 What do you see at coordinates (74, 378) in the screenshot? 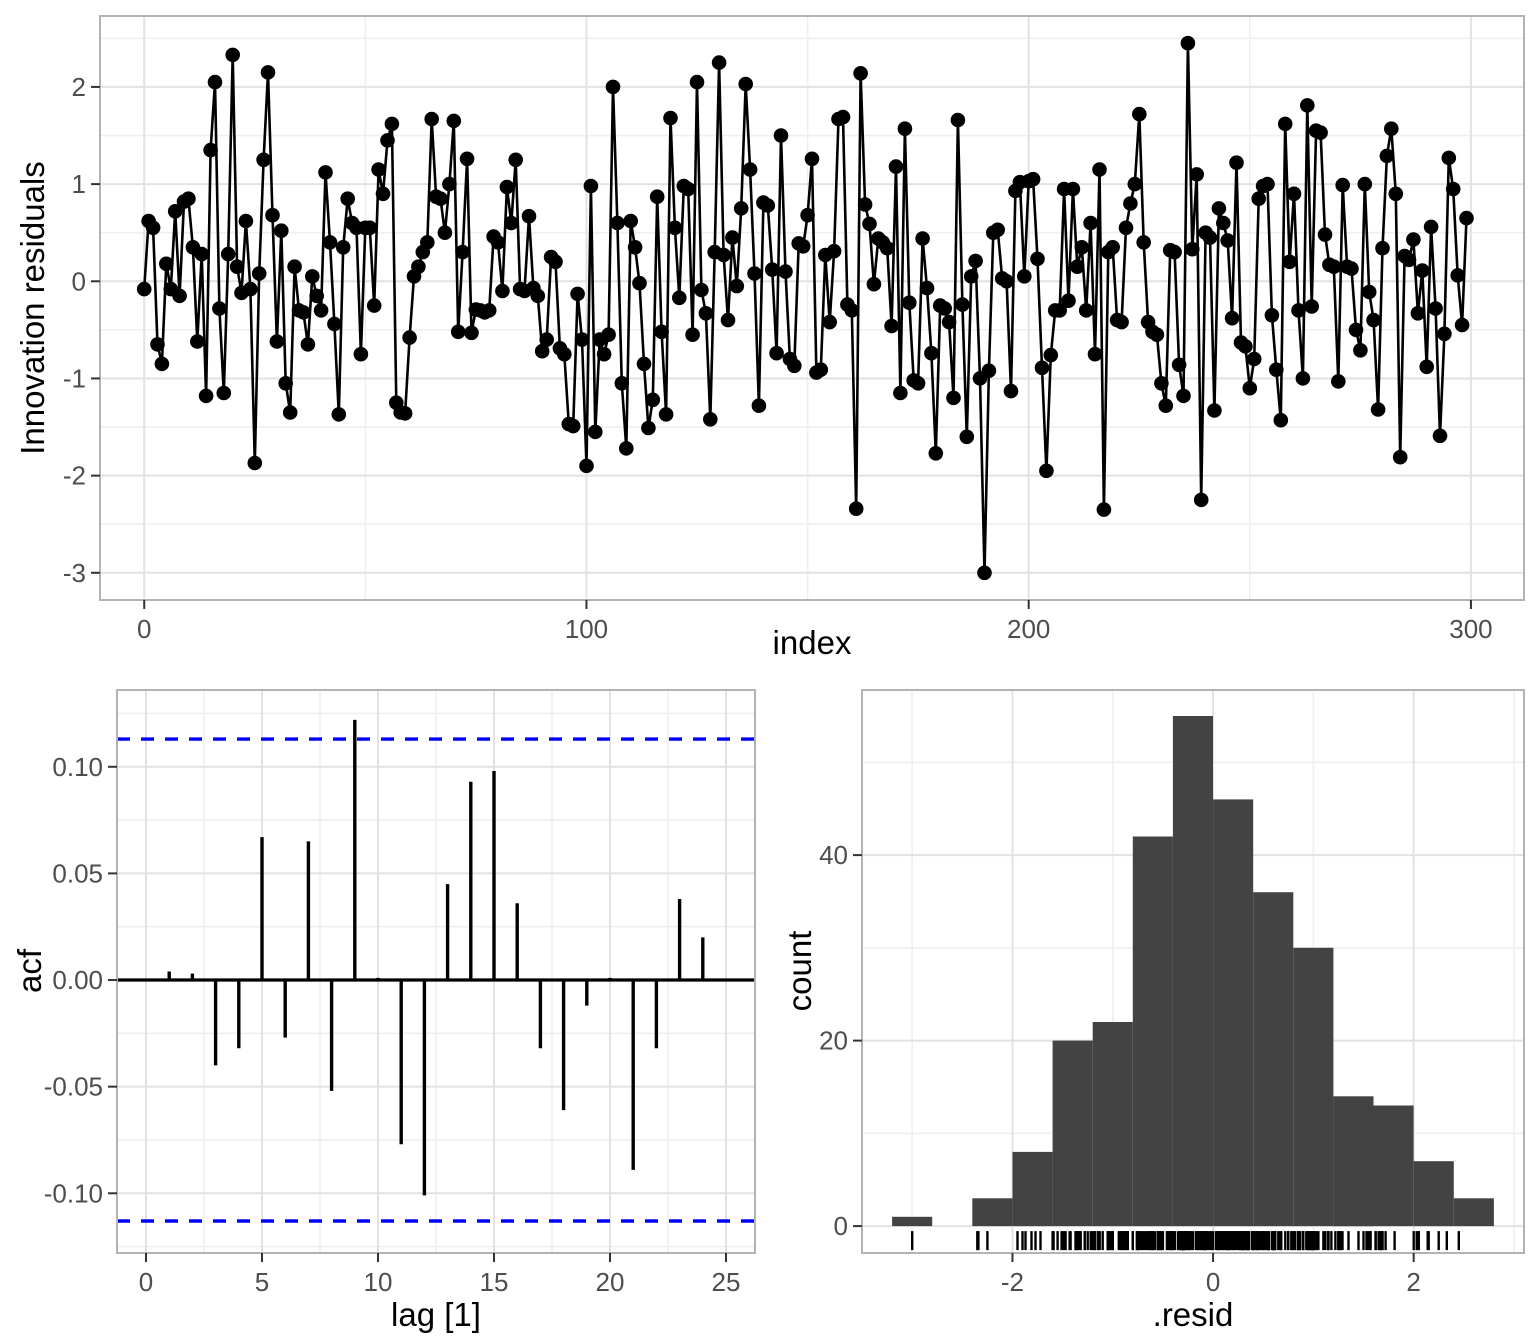
I see `y-tick-label: -1` at bounding box center [74, 378].